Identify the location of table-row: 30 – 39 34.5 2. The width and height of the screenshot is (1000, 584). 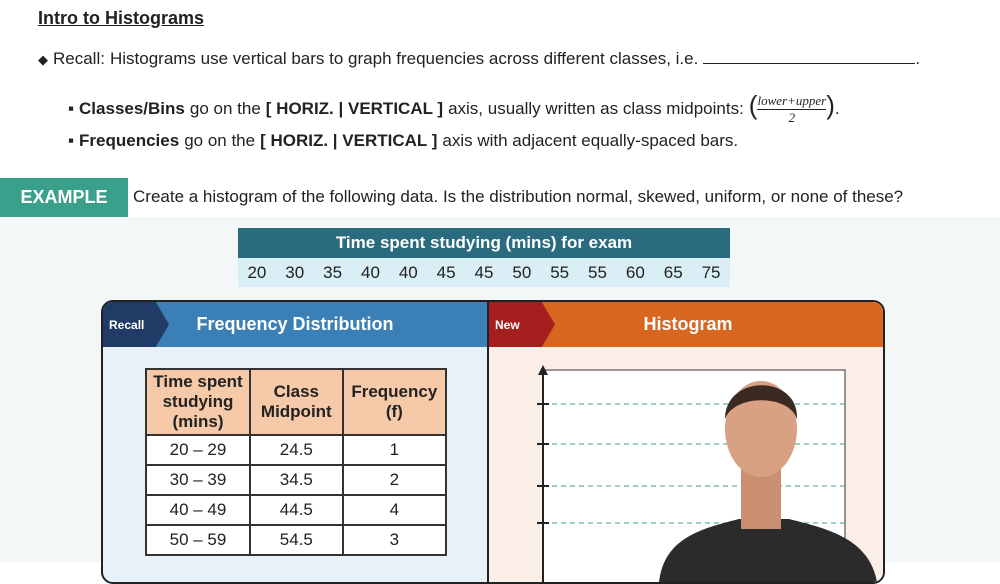
(296, 480).